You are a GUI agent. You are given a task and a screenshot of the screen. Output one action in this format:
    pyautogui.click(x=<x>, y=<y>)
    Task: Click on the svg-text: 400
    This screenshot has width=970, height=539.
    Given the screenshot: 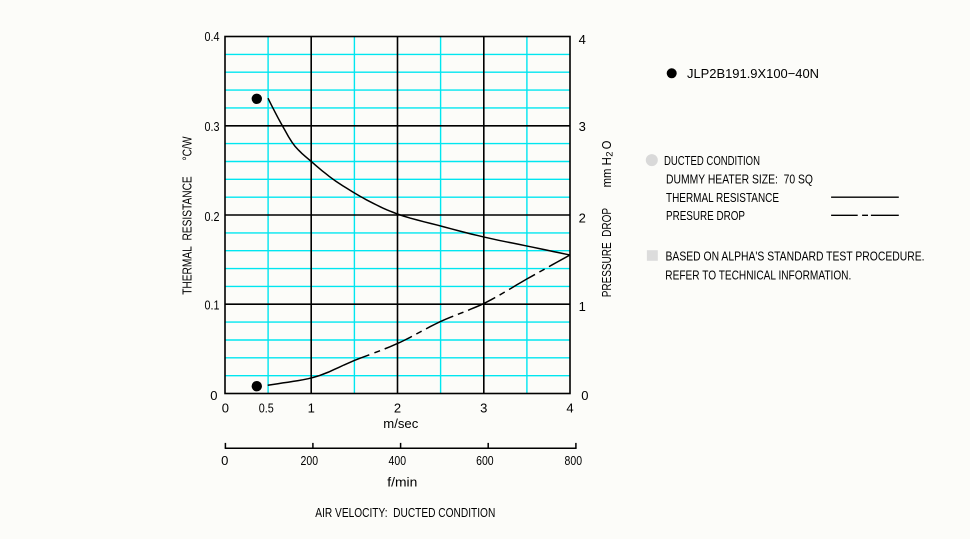 What is the action you would take?
    pyautogui.click(x=398, y=460)
    